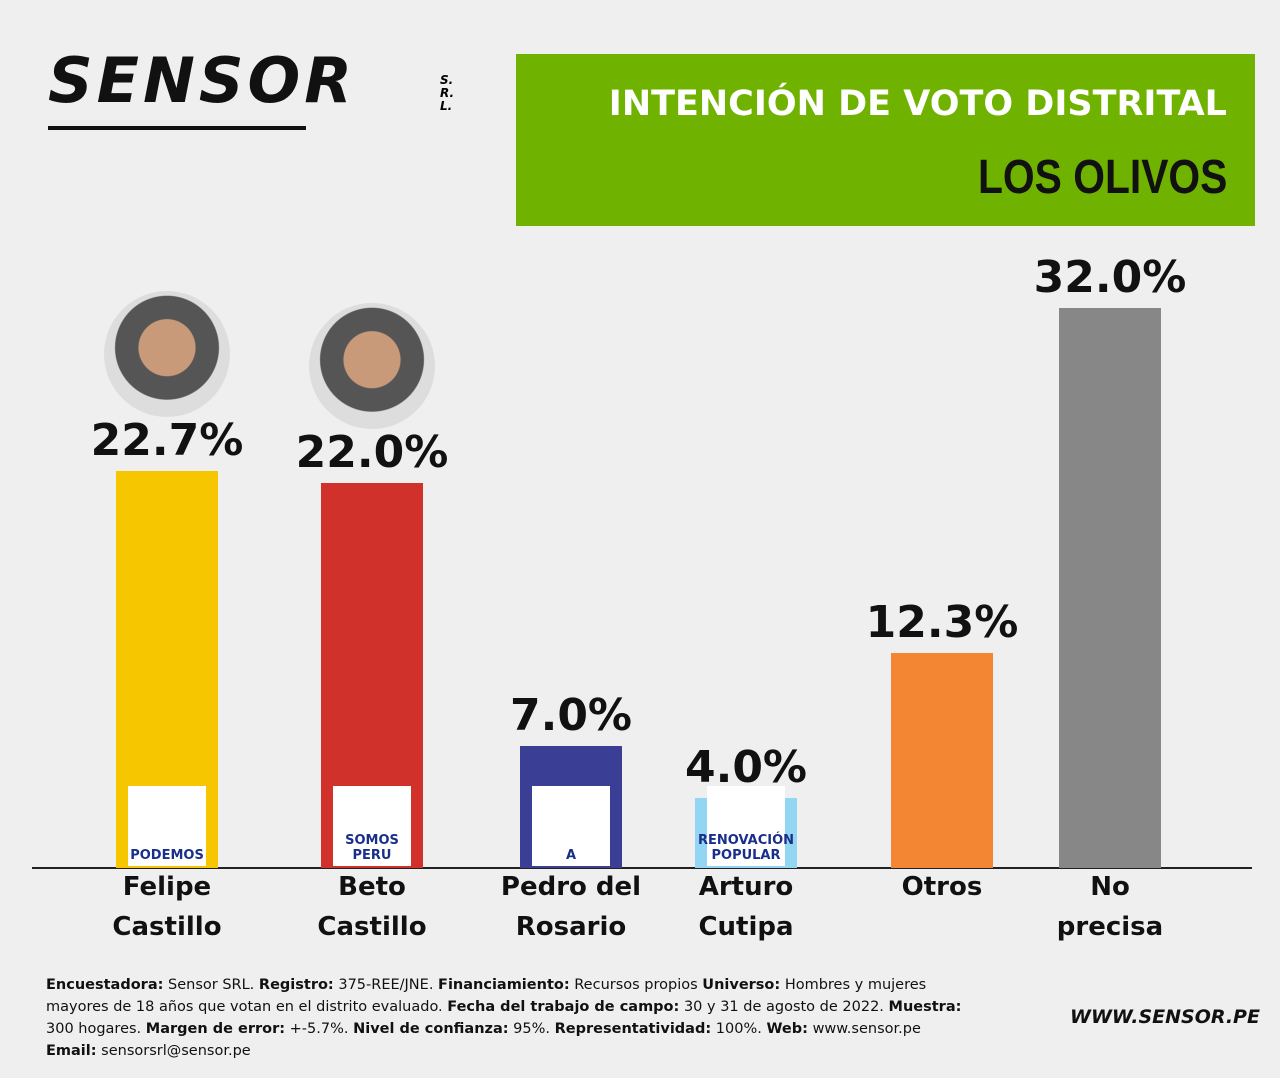 The height and width of the screenshot is (1078, 1280). Describe the element at coordinates (746, 767) in the screenshot. I see `value-label: 4.0%` at that location.